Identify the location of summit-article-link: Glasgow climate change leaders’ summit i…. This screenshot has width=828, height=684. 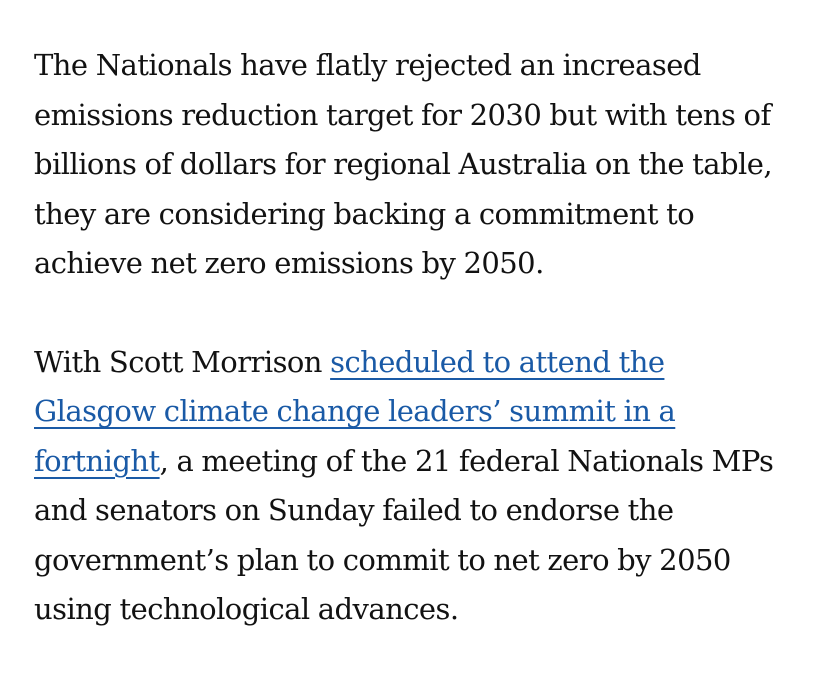
(355, 411).